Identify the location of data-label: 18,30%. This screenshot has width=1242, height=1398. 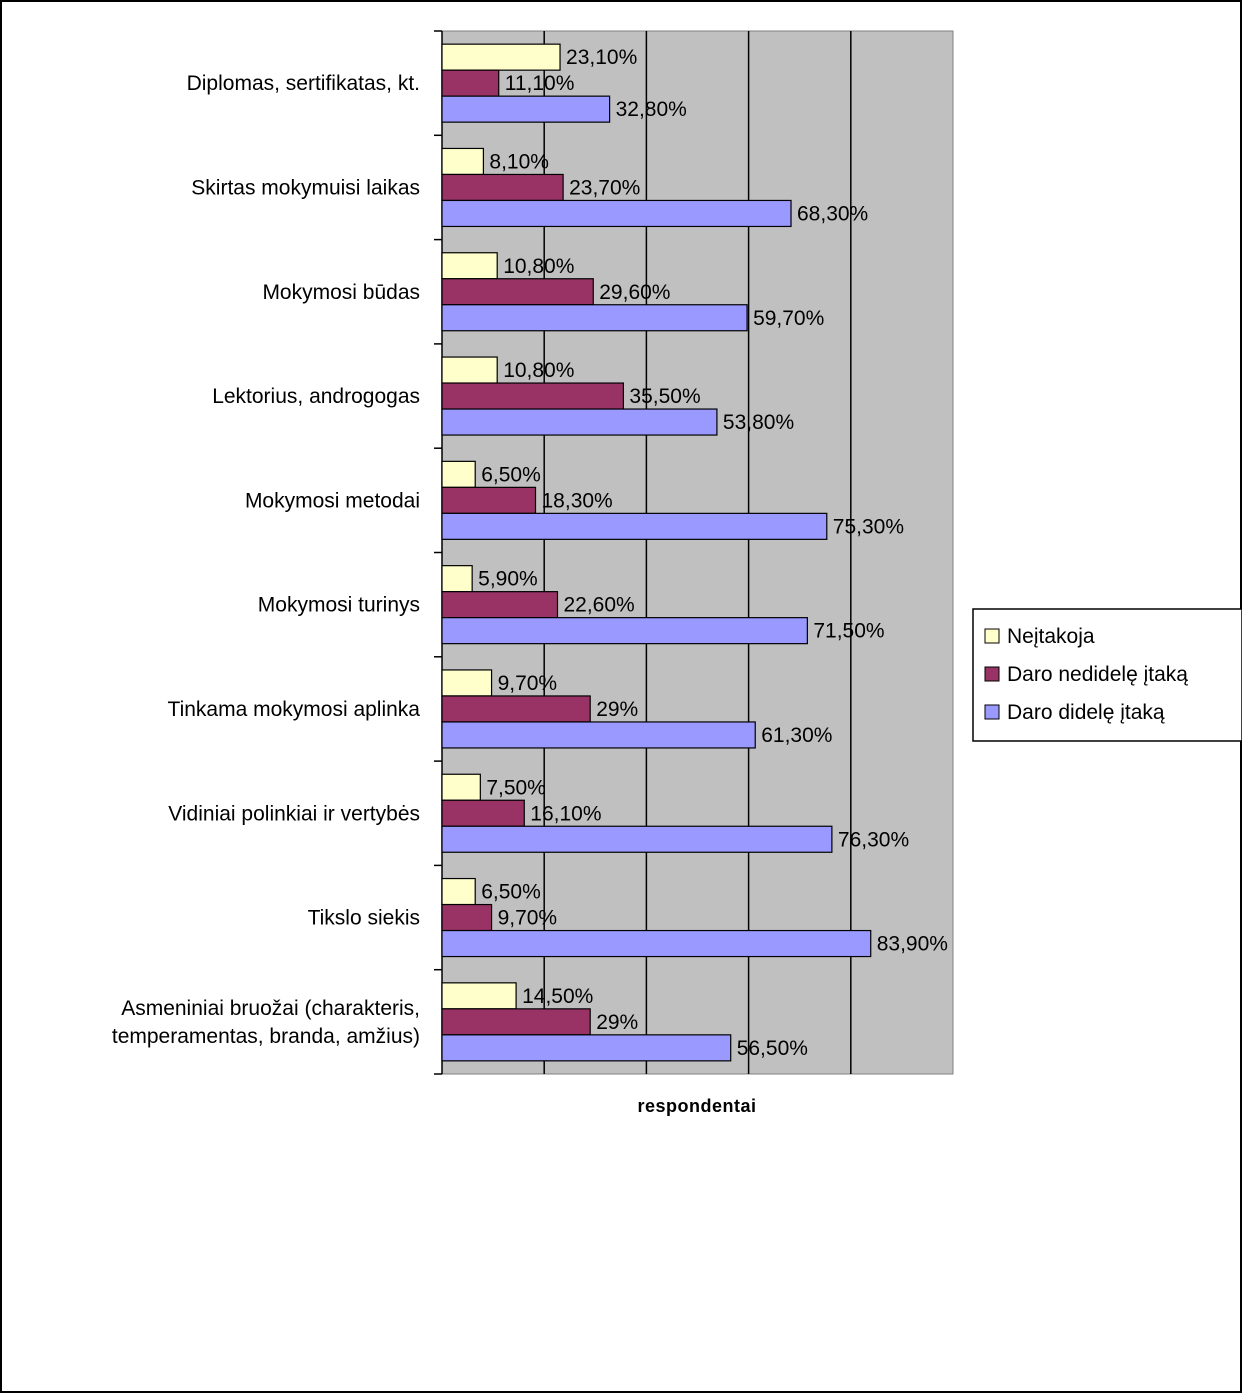
(577, 500).